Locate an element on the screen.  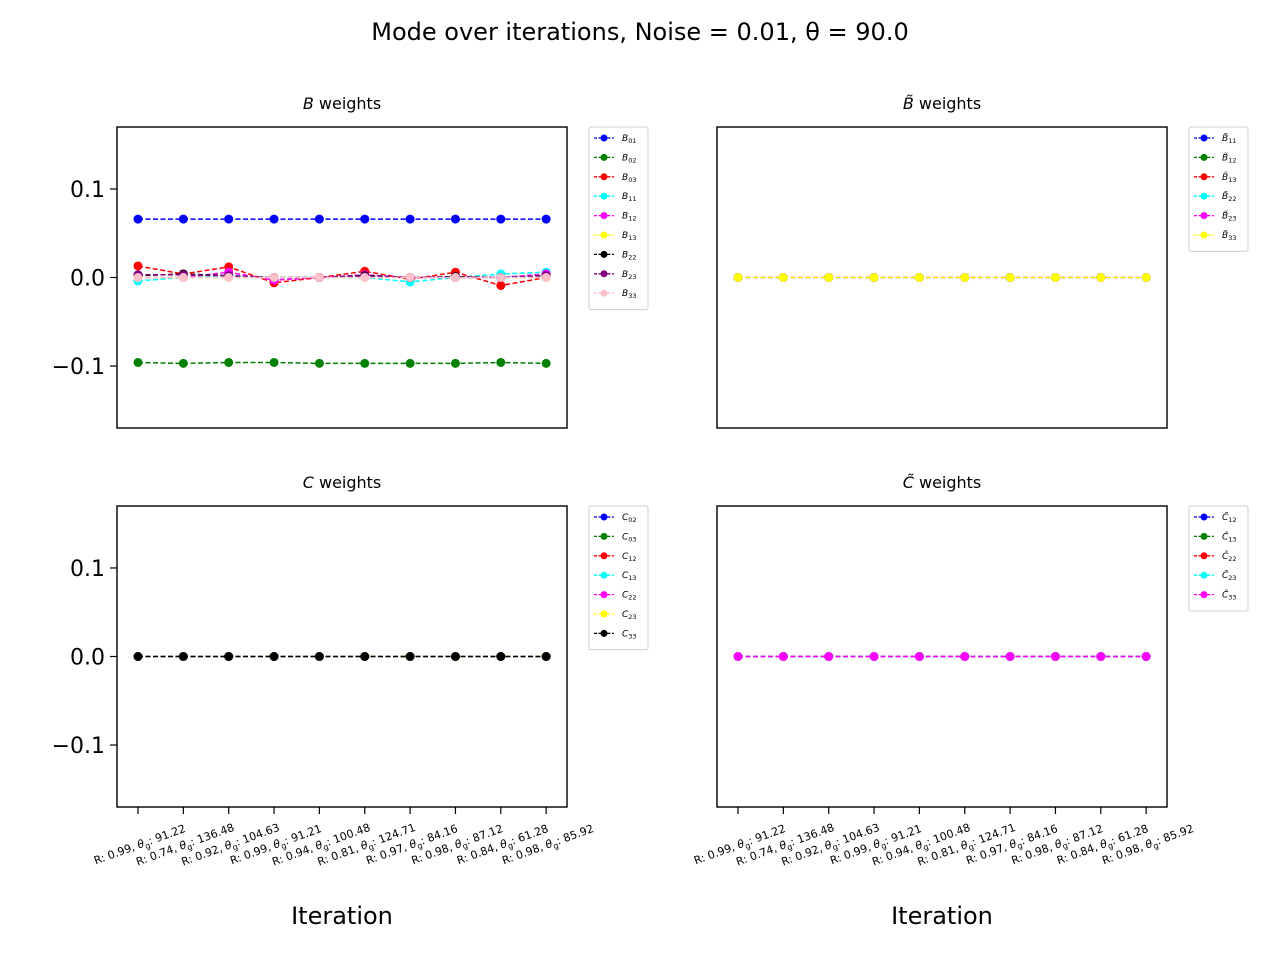
legend-label: B23 is located at coordinates (629, 275).